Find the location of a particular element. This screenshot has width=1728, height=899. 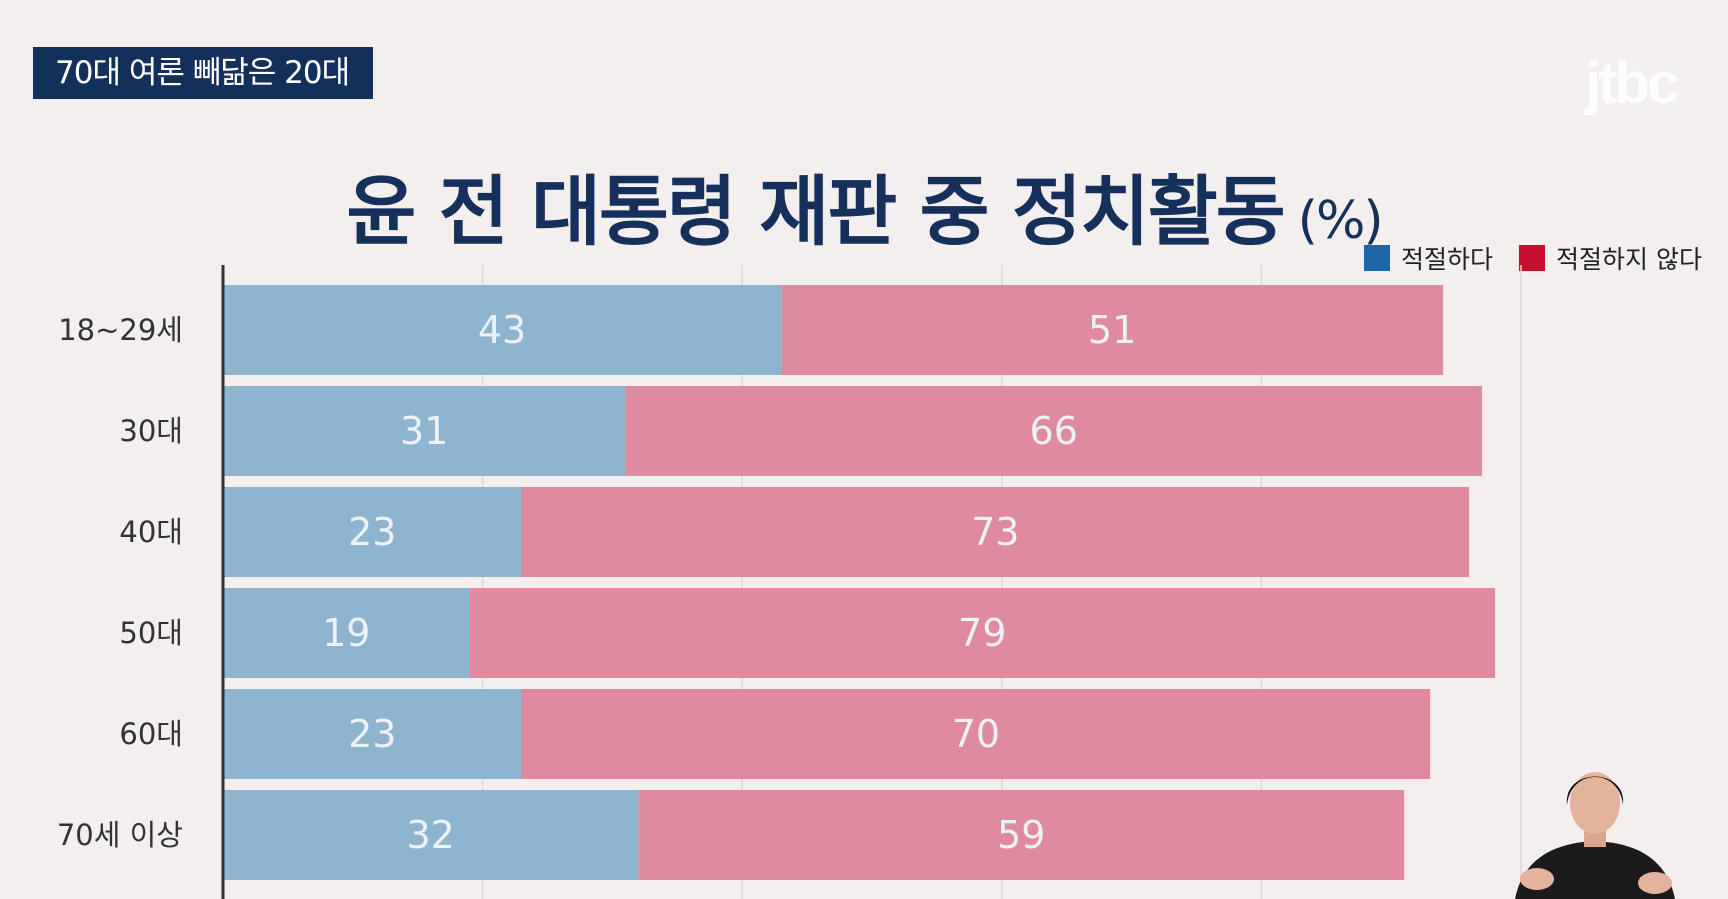

legend-item-appropriate: 적절하다 is located at coordinates (1428, 258).